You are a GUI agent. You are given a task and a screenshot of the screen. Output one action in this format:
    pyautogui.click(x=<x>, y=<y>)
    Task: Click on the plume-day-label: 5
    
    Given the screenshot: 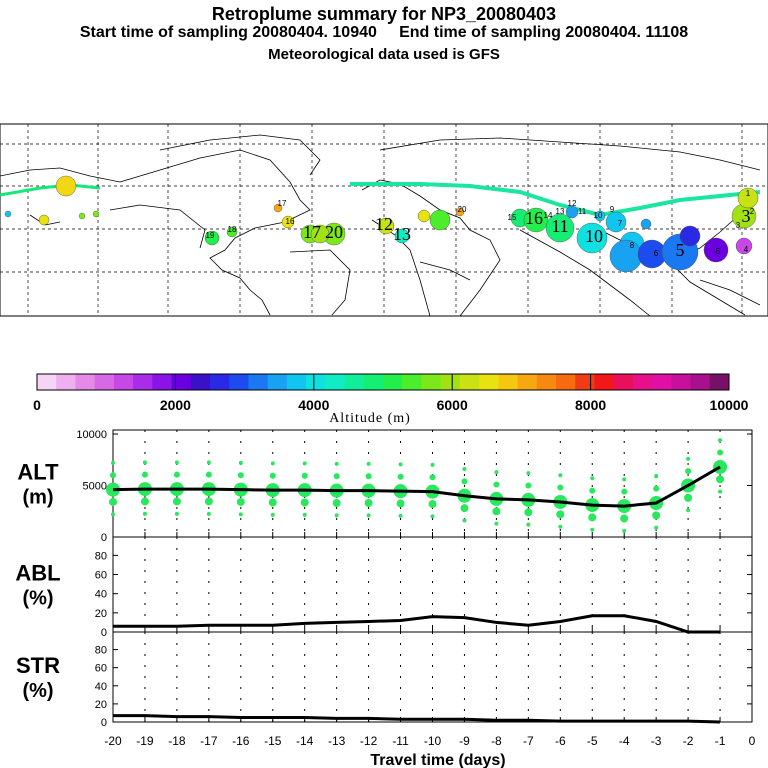 What is the action you would take?
    pyautogui.click(x=718, y=251)
    